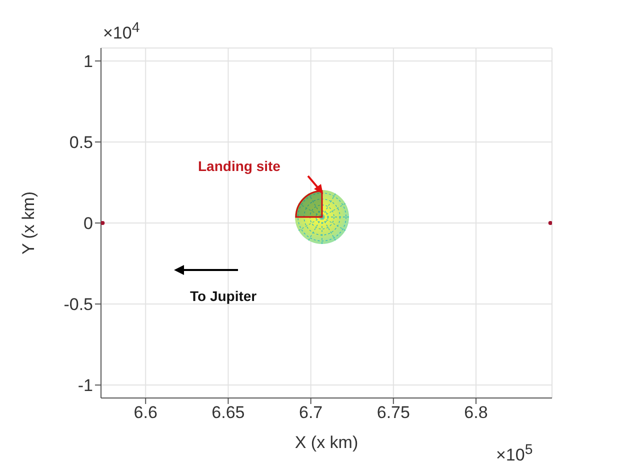 This screenshot has width=617, height=466. Describe the element at coordinates (28, 223) in the screenshot. I see `y-axis-title: Y (x km)` at that location.